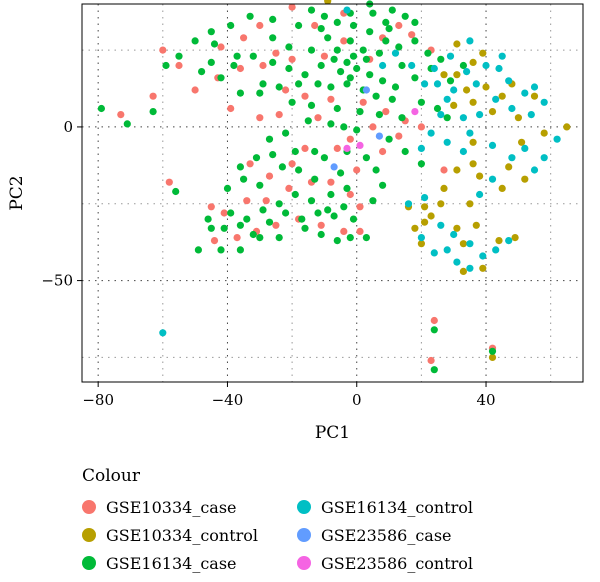 Image resolution: width=600 pixels, height=582 pixels. I want to click on legend-item: GSE16134_control, so click(407, 507).